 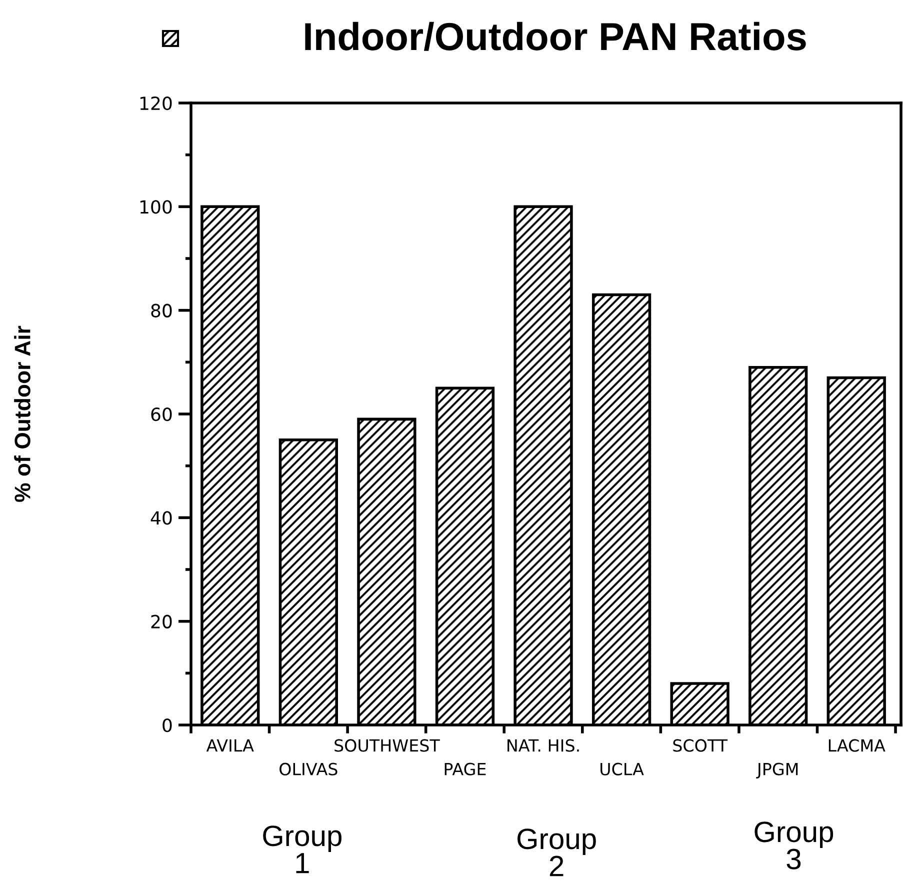 I want to click on x-tick-label: SCOTT, so click(x=700, y=745).